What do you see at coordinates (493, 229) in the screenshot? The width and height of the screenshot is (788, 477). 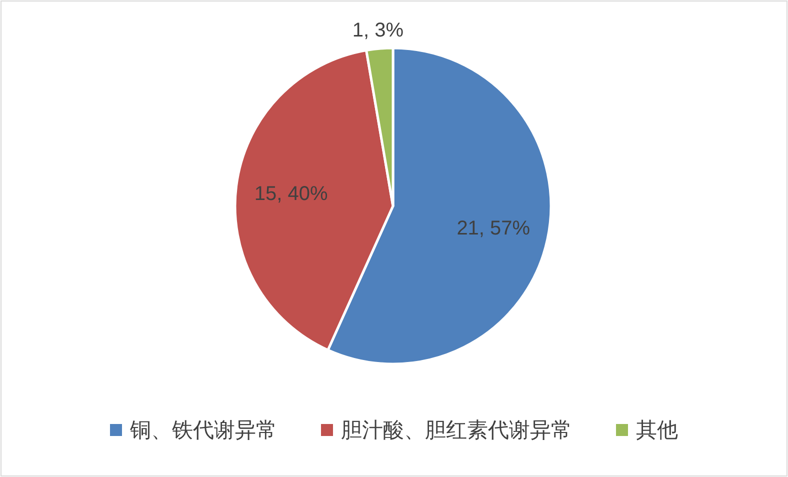 I see `data-label: 21, 57%` at bounding box center [493, 229].